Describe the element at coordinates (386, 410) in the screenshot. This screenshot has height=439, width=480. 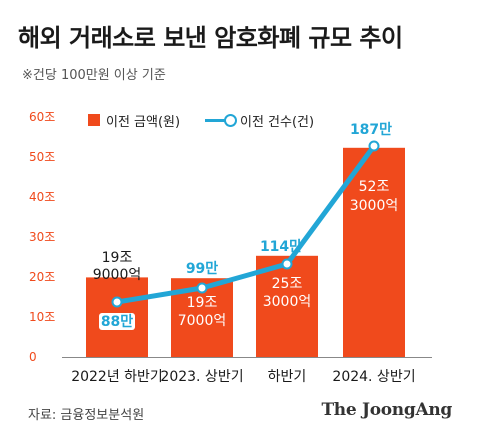
I see `publisher-logo: The JoongAng` at that location.